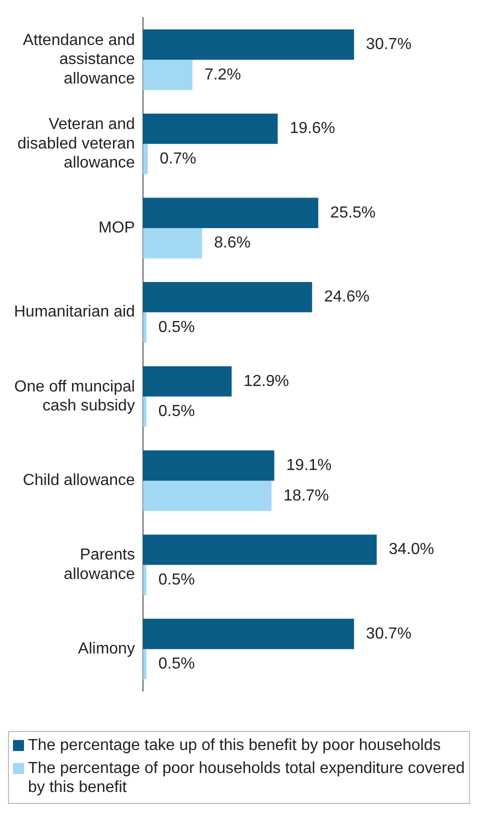  Describe the element at coordinates (411, 549) in the screenshot. I see `data-label: 34.0%` at that location.